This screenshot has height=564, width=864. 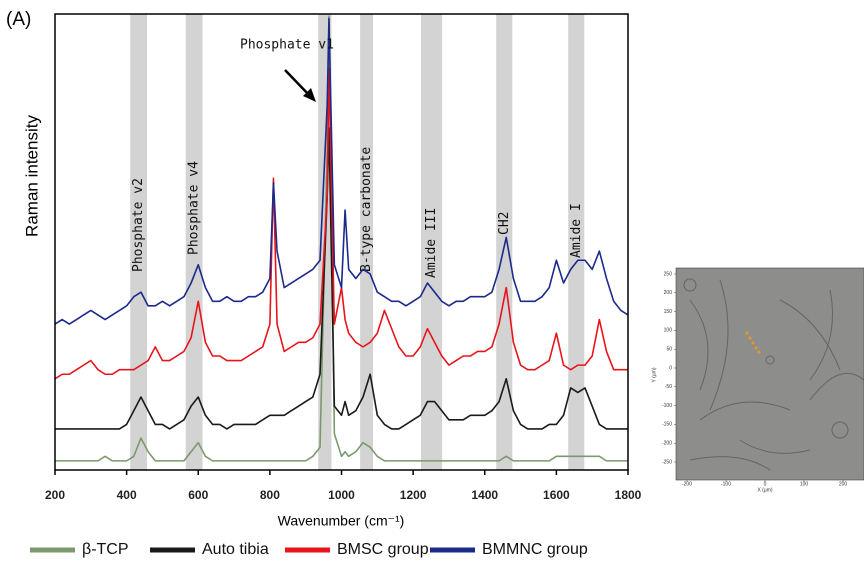 I want to click on x-tick-label: 400, so click(x=127, y=495).